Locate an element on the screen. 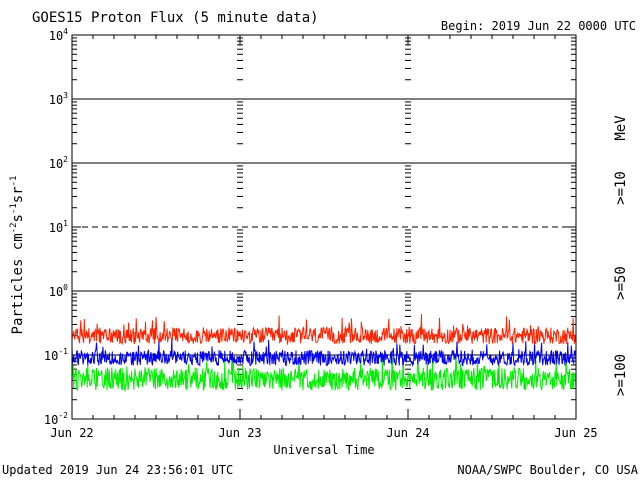 The image size is (640, 480). x-axis-label: Universal Time is located at coordinates (323, 450).